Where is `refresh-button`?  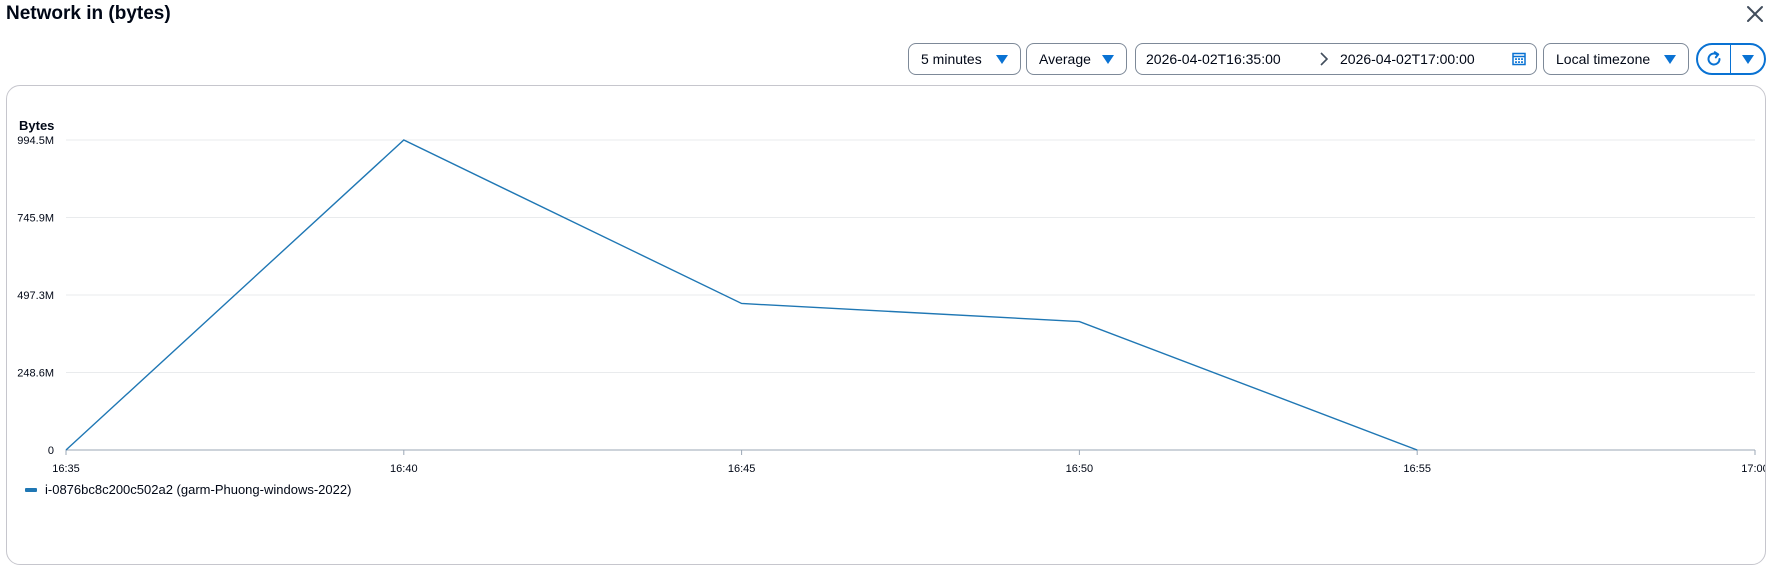 refresh-button is located at coordinates (1714, 59).